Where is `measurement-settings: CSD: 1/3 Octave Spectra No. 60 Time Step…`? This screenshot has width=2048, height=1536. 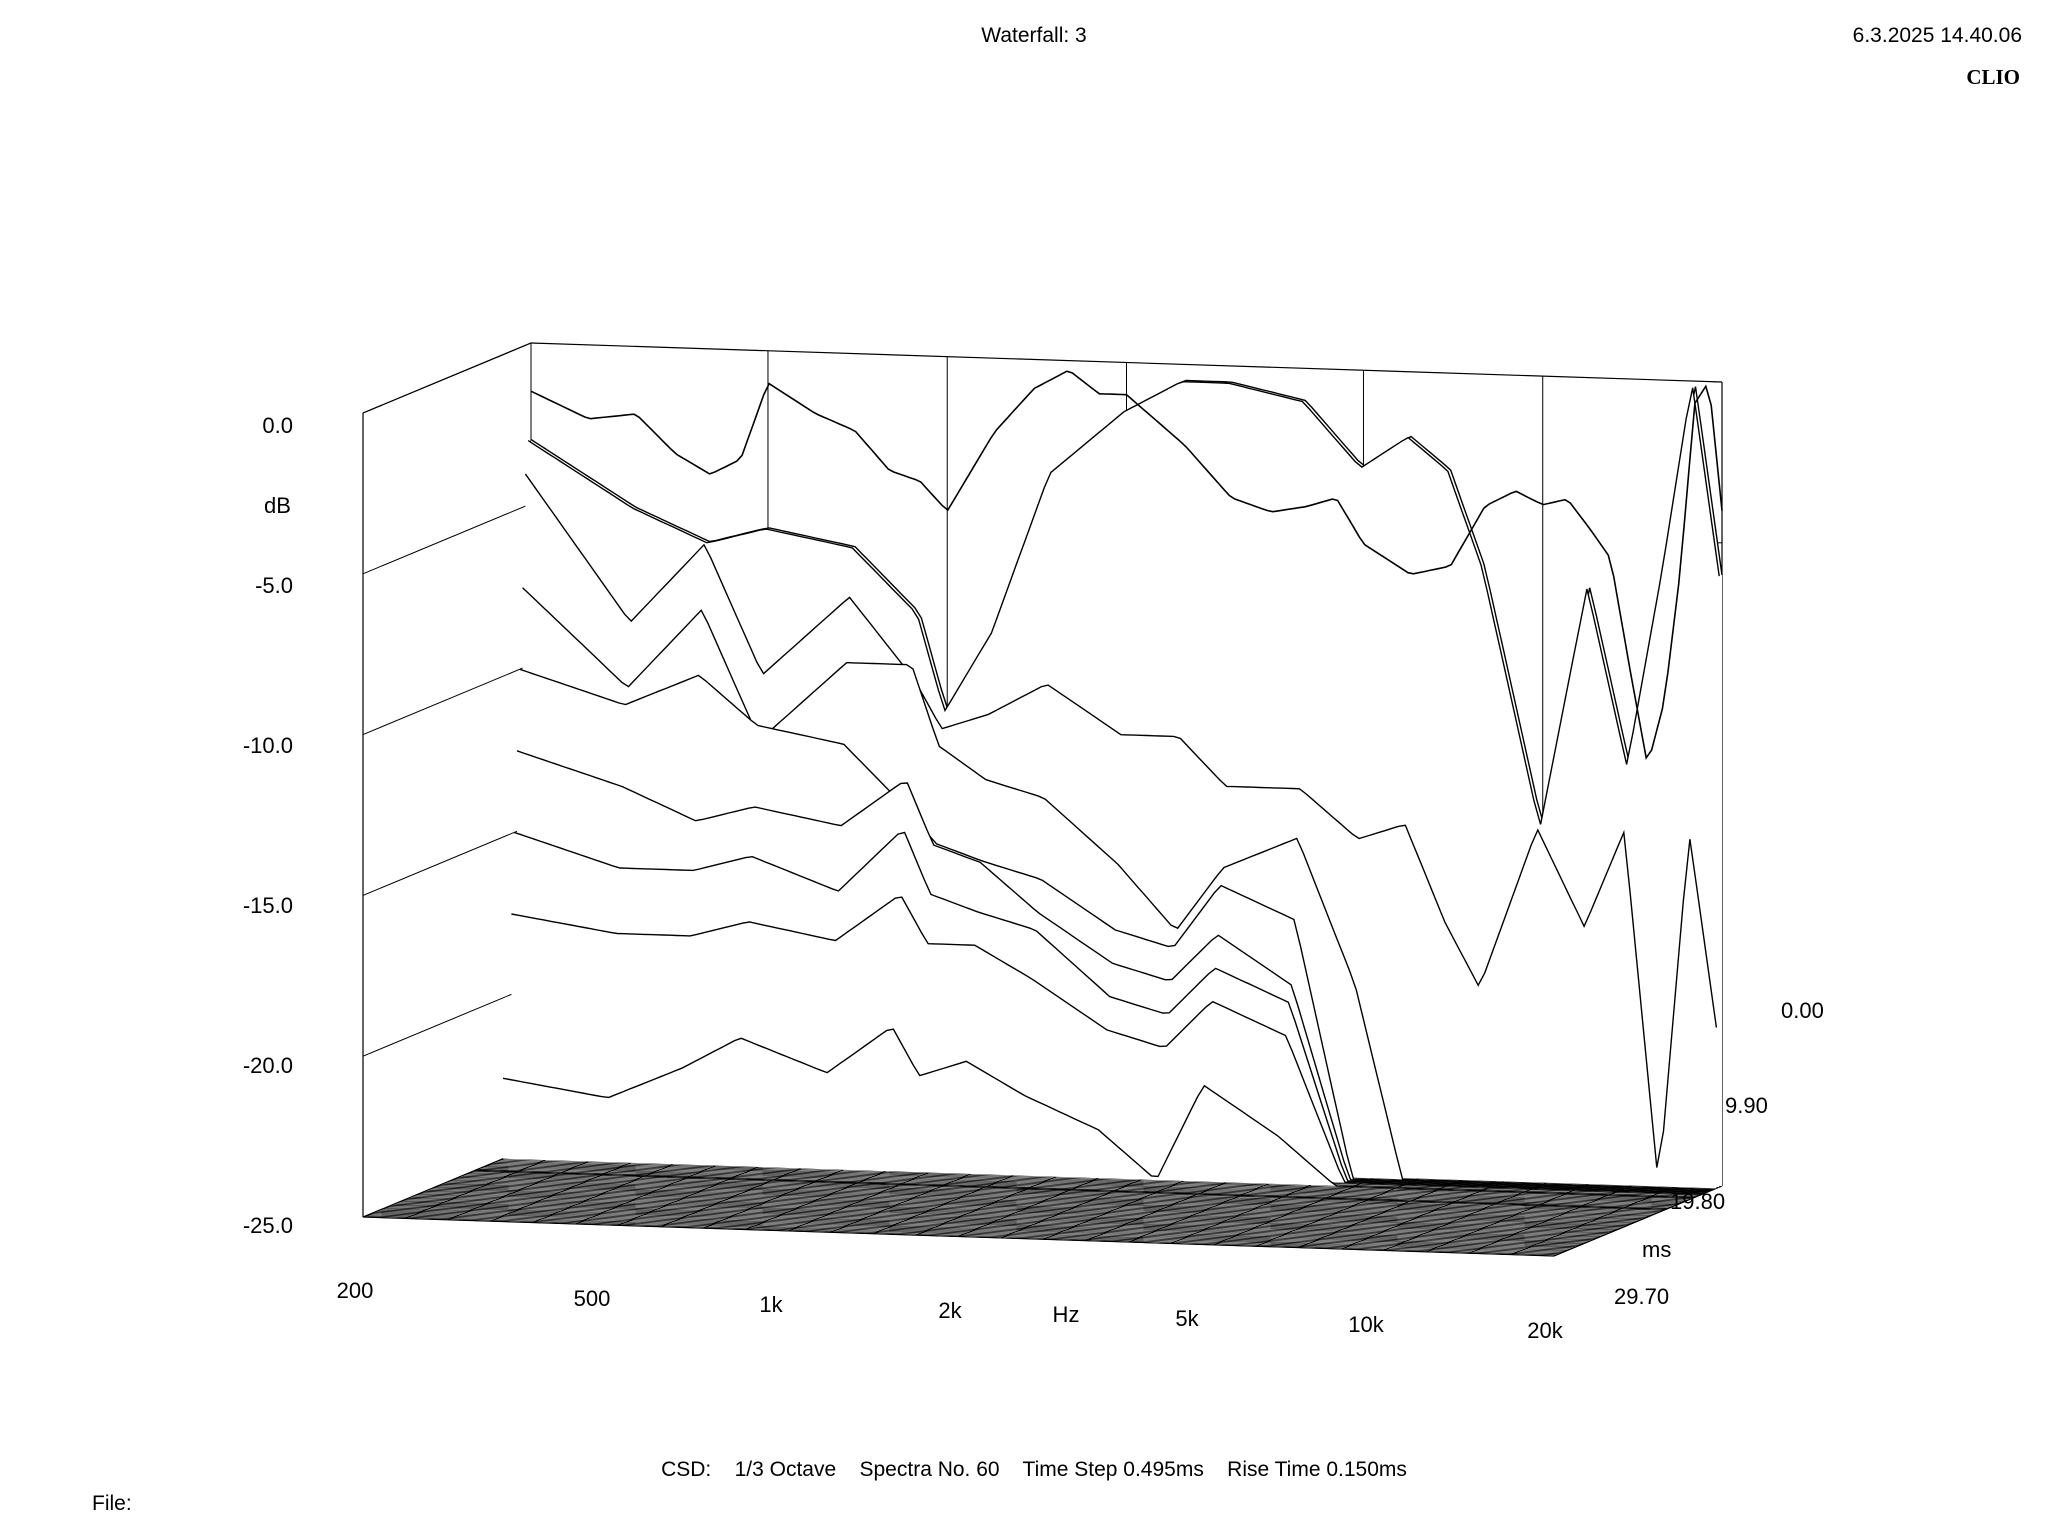 measurement-settings: CSD: 1/3 Octave Spectra No. 60 Time Step… is located at coordinates (1034, 1469).